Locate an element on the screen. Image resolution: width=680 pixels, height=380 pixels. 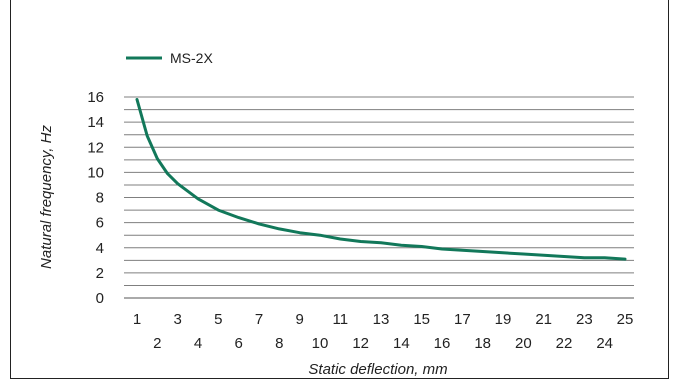
y-tick-label: 8 is located at coordinates (100, 198).